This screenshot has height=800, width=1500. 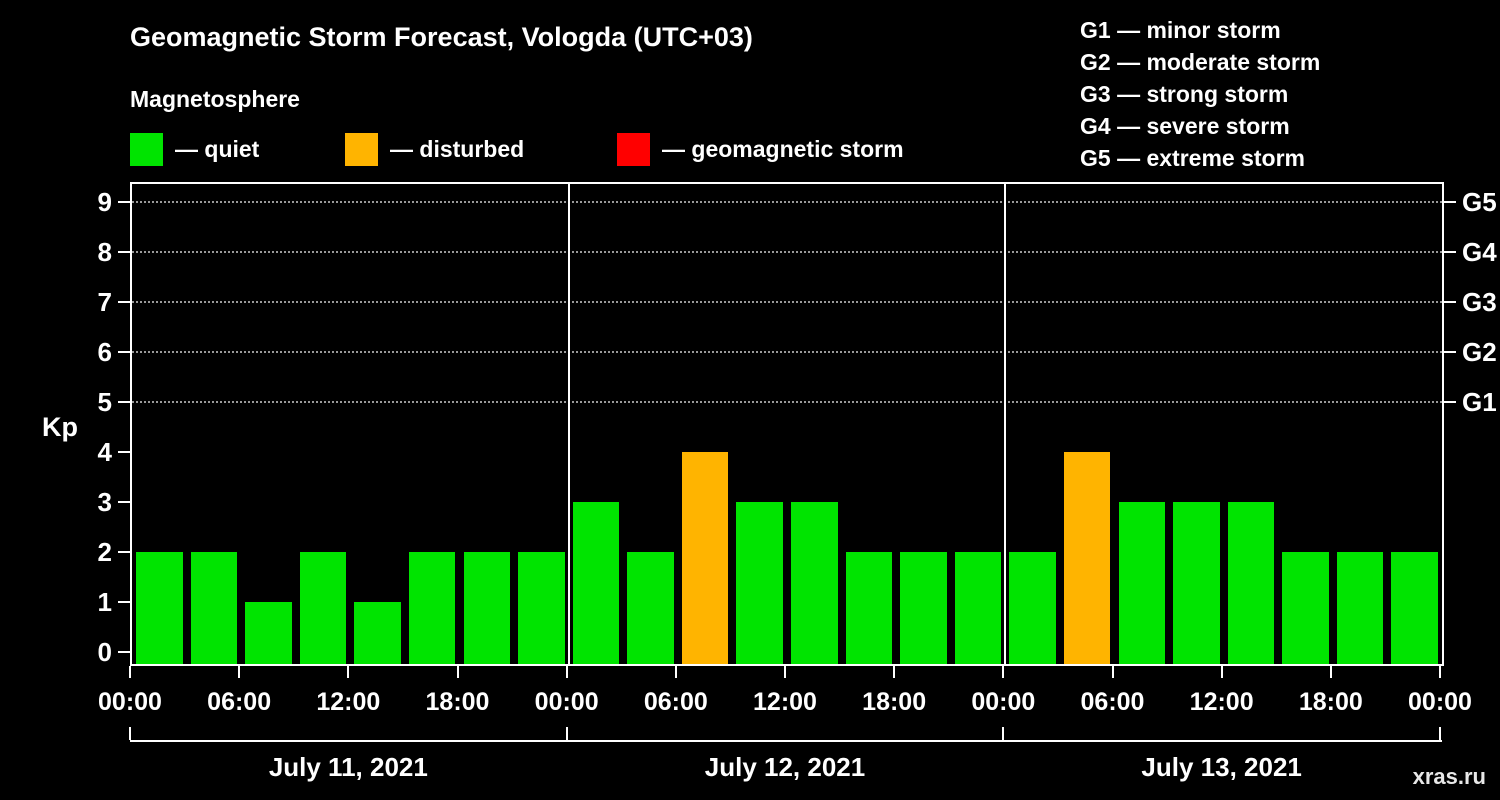 What do you see at coordinates (104, 652) in the screenshot?
I see `y-tick-label: 0` at bounding box center [104, 652].